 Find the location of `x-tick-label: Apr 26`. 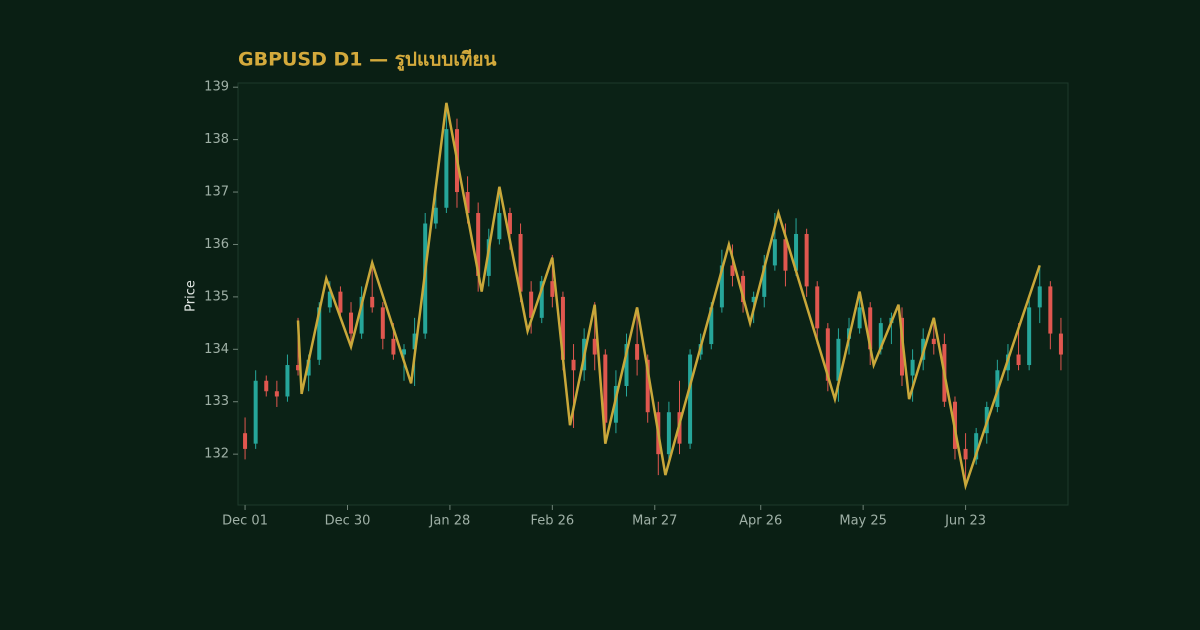

x-tick-label: Apr 26 is located at coordinates (760, 521).